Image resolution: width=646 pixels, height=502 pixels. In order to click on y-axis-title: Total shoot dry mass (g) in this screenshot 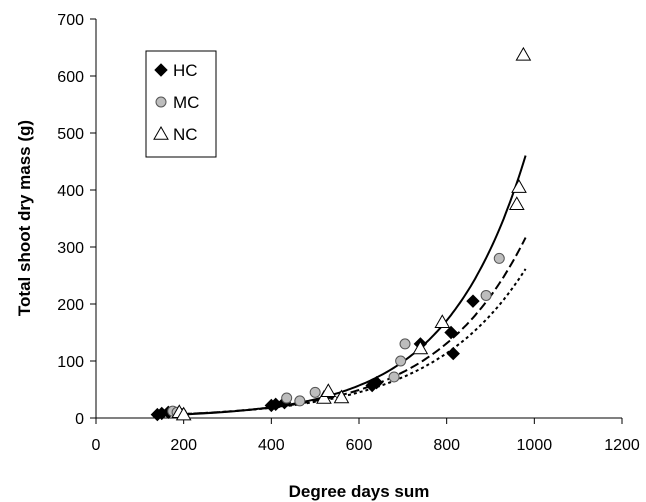, I will do `click(24, 218)`.